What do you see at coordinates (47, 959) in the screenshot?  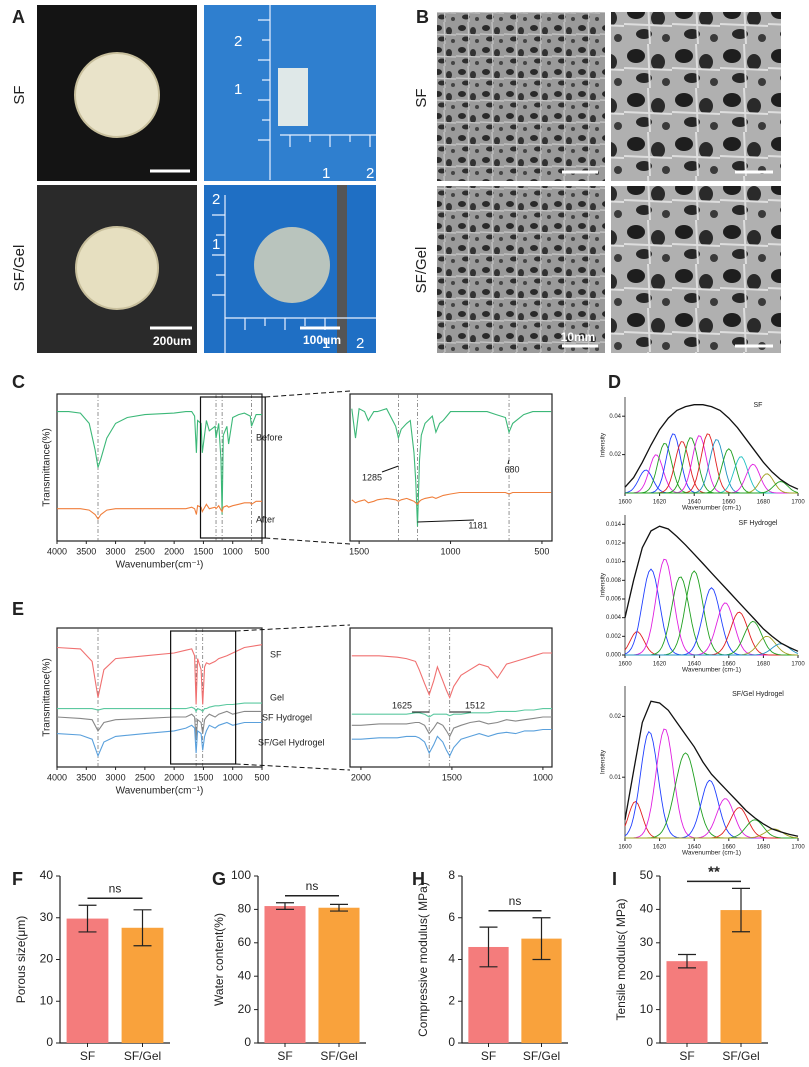 I see `y-tick-label: 20` at bounding box center [47, 959].